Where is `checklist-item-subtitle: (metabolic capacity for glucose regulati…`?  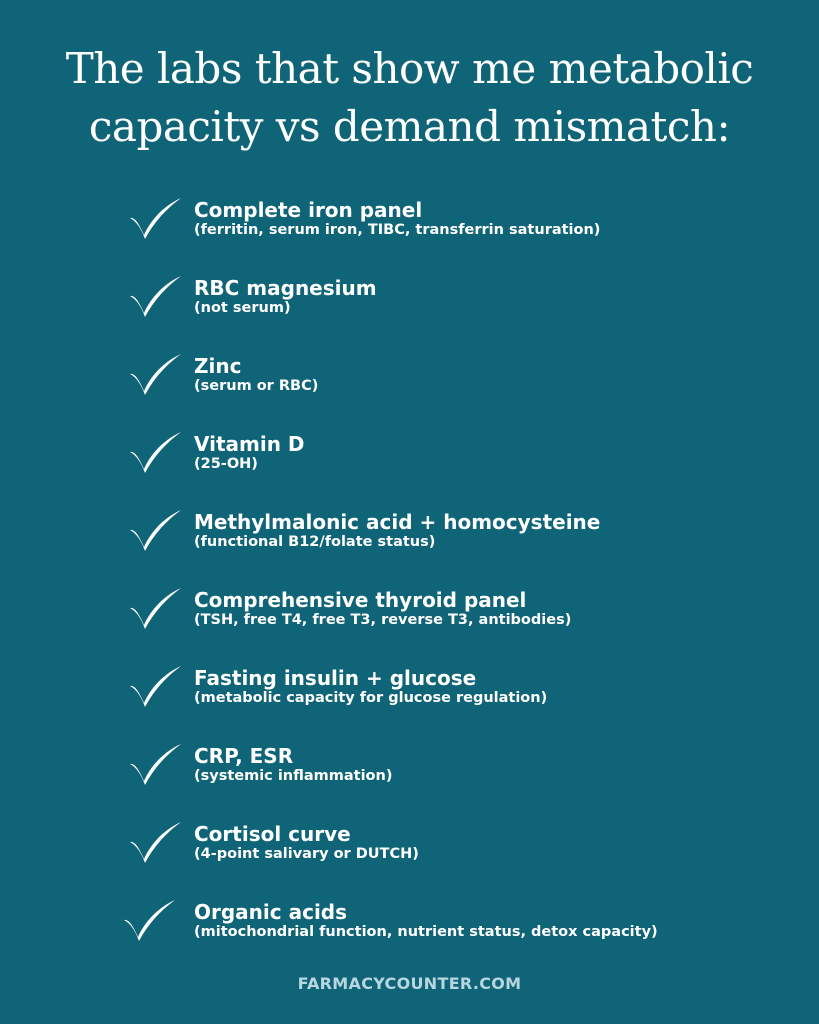 checklist-item-subtitle: (metabolic capacity for glucose regulati… is located at coordinates (371, 698).